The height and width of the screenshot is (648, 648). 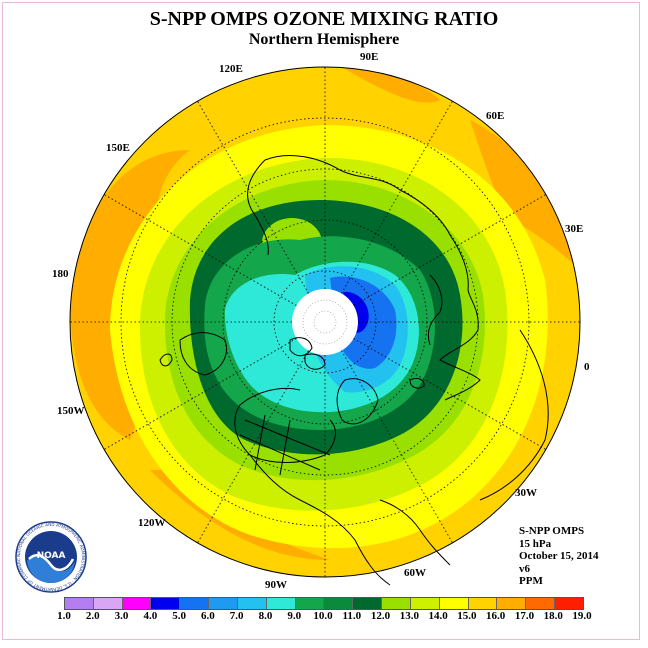 What do you see at coordinates (118, 148) in the screenshot?
I see `lon-label-150e: 150E` at bounding box center [118, 148].